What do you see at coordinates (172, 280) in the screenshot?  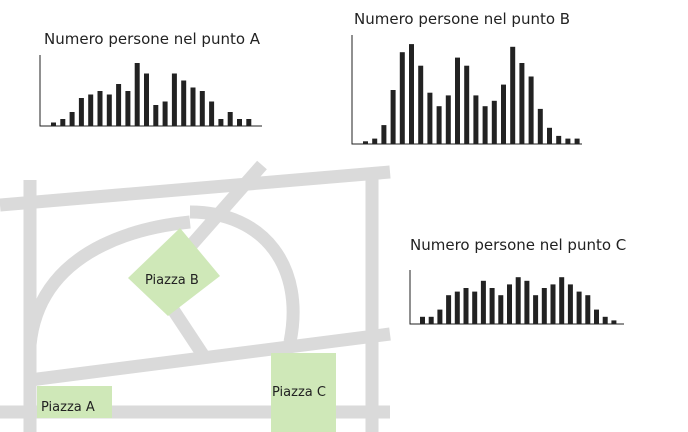 I see `piazza-b-label: Piazza B` at bounding box center [172, 280].